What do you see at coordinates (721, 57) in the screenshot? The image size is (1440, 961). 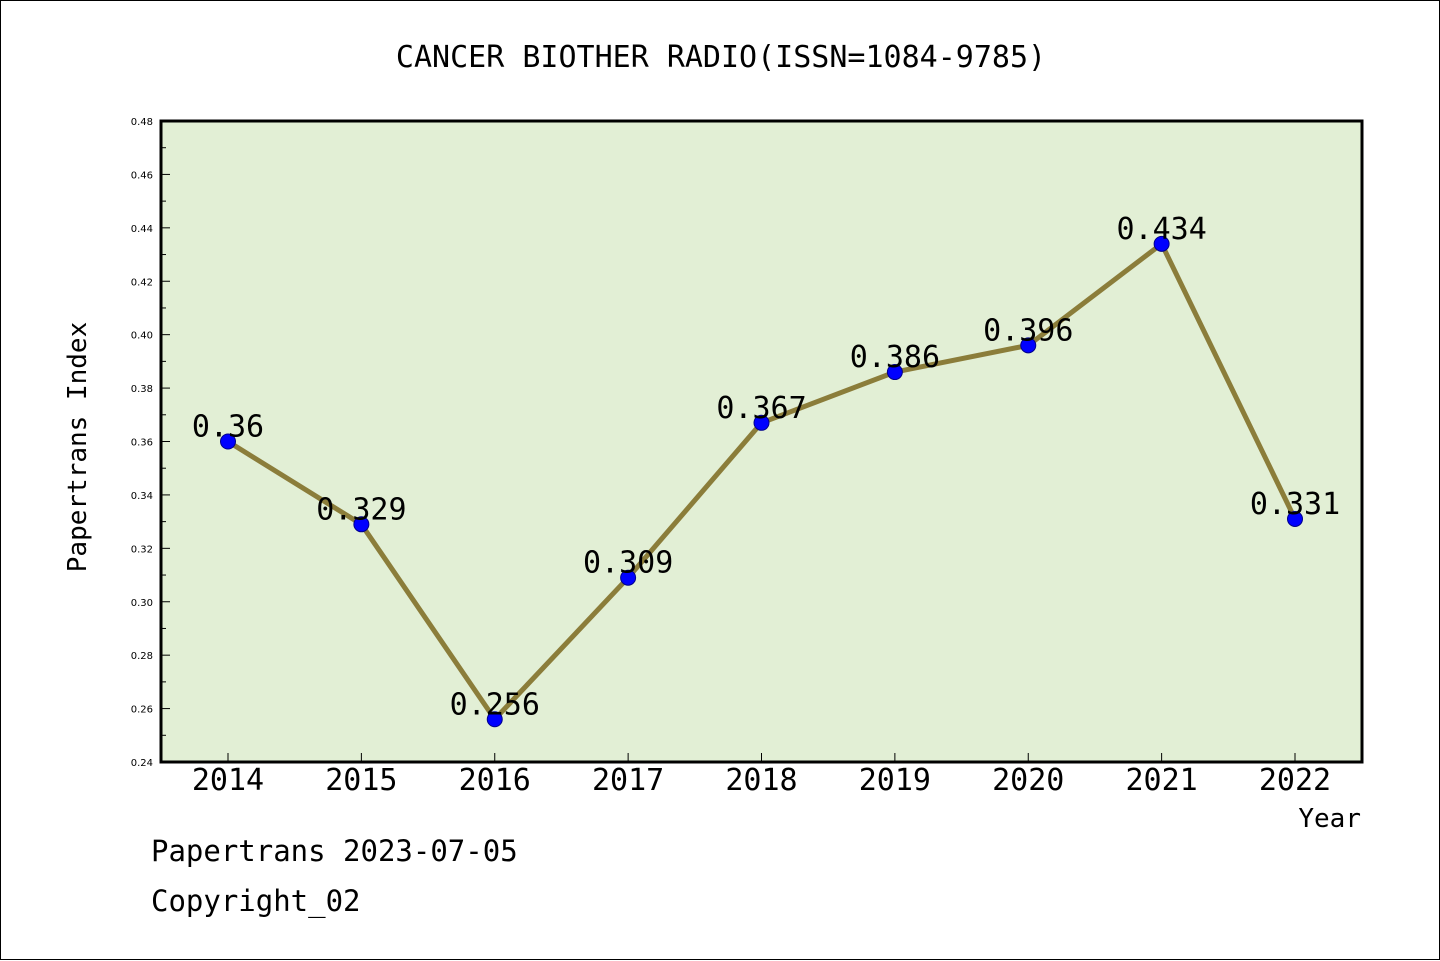 I see `chart-title: CANCER BIOTHER RADIO(ISSN=1084-9785)` at bounding box center [721, 57].